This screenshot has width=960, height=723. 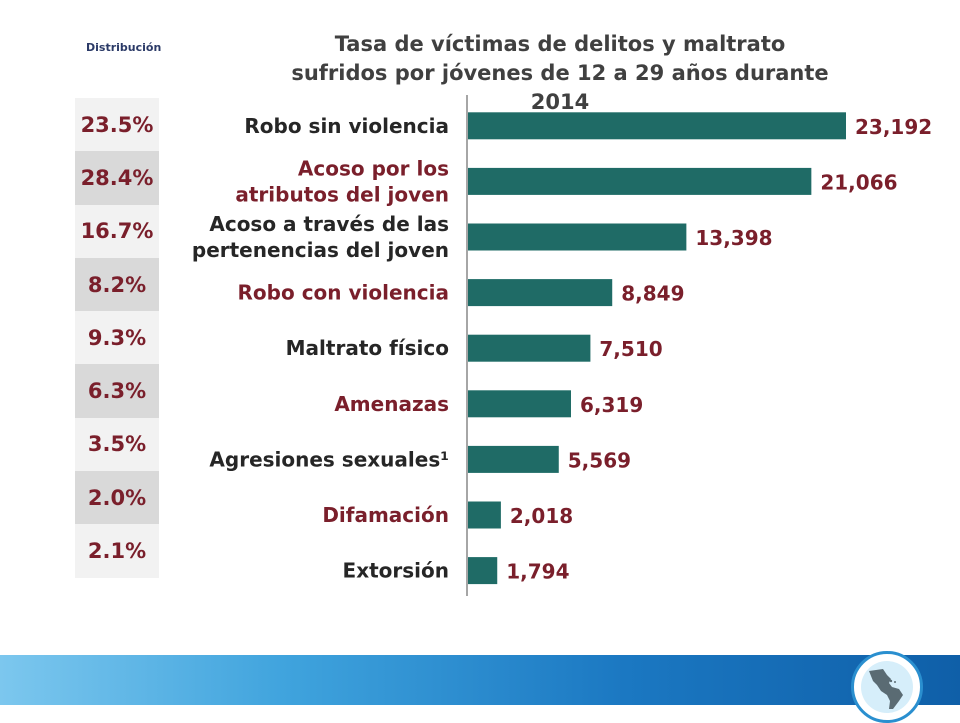 What do you see at coordinates (342, 194) in the screenshot?
I see `category-label: atributos del joven` at bounding box center [342, 194].